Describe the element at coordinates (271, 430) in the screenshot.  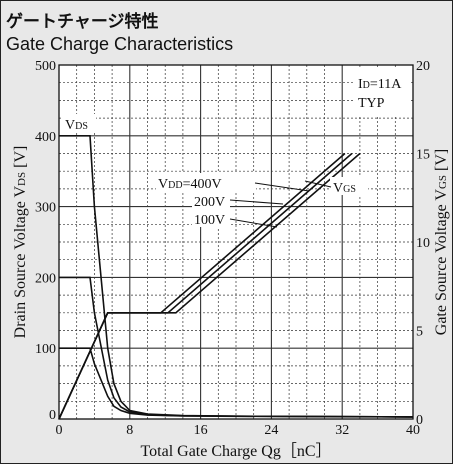
I see `x-tick-label: 24` at that location.